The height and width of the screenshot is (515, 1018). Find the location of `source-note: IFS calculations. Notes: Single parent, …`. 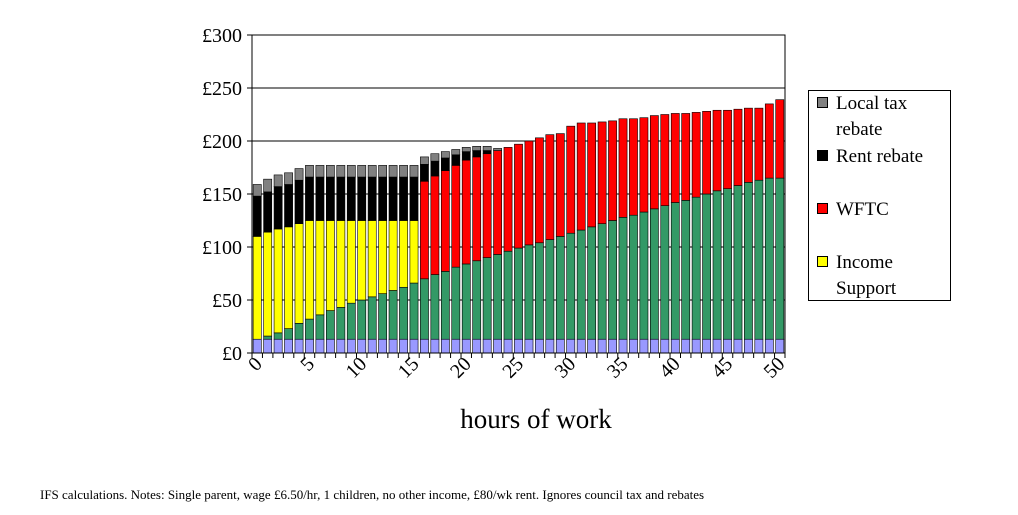

source-note: IFS calculations. Notes: Single parent, … is located at coordinates (372, 494).